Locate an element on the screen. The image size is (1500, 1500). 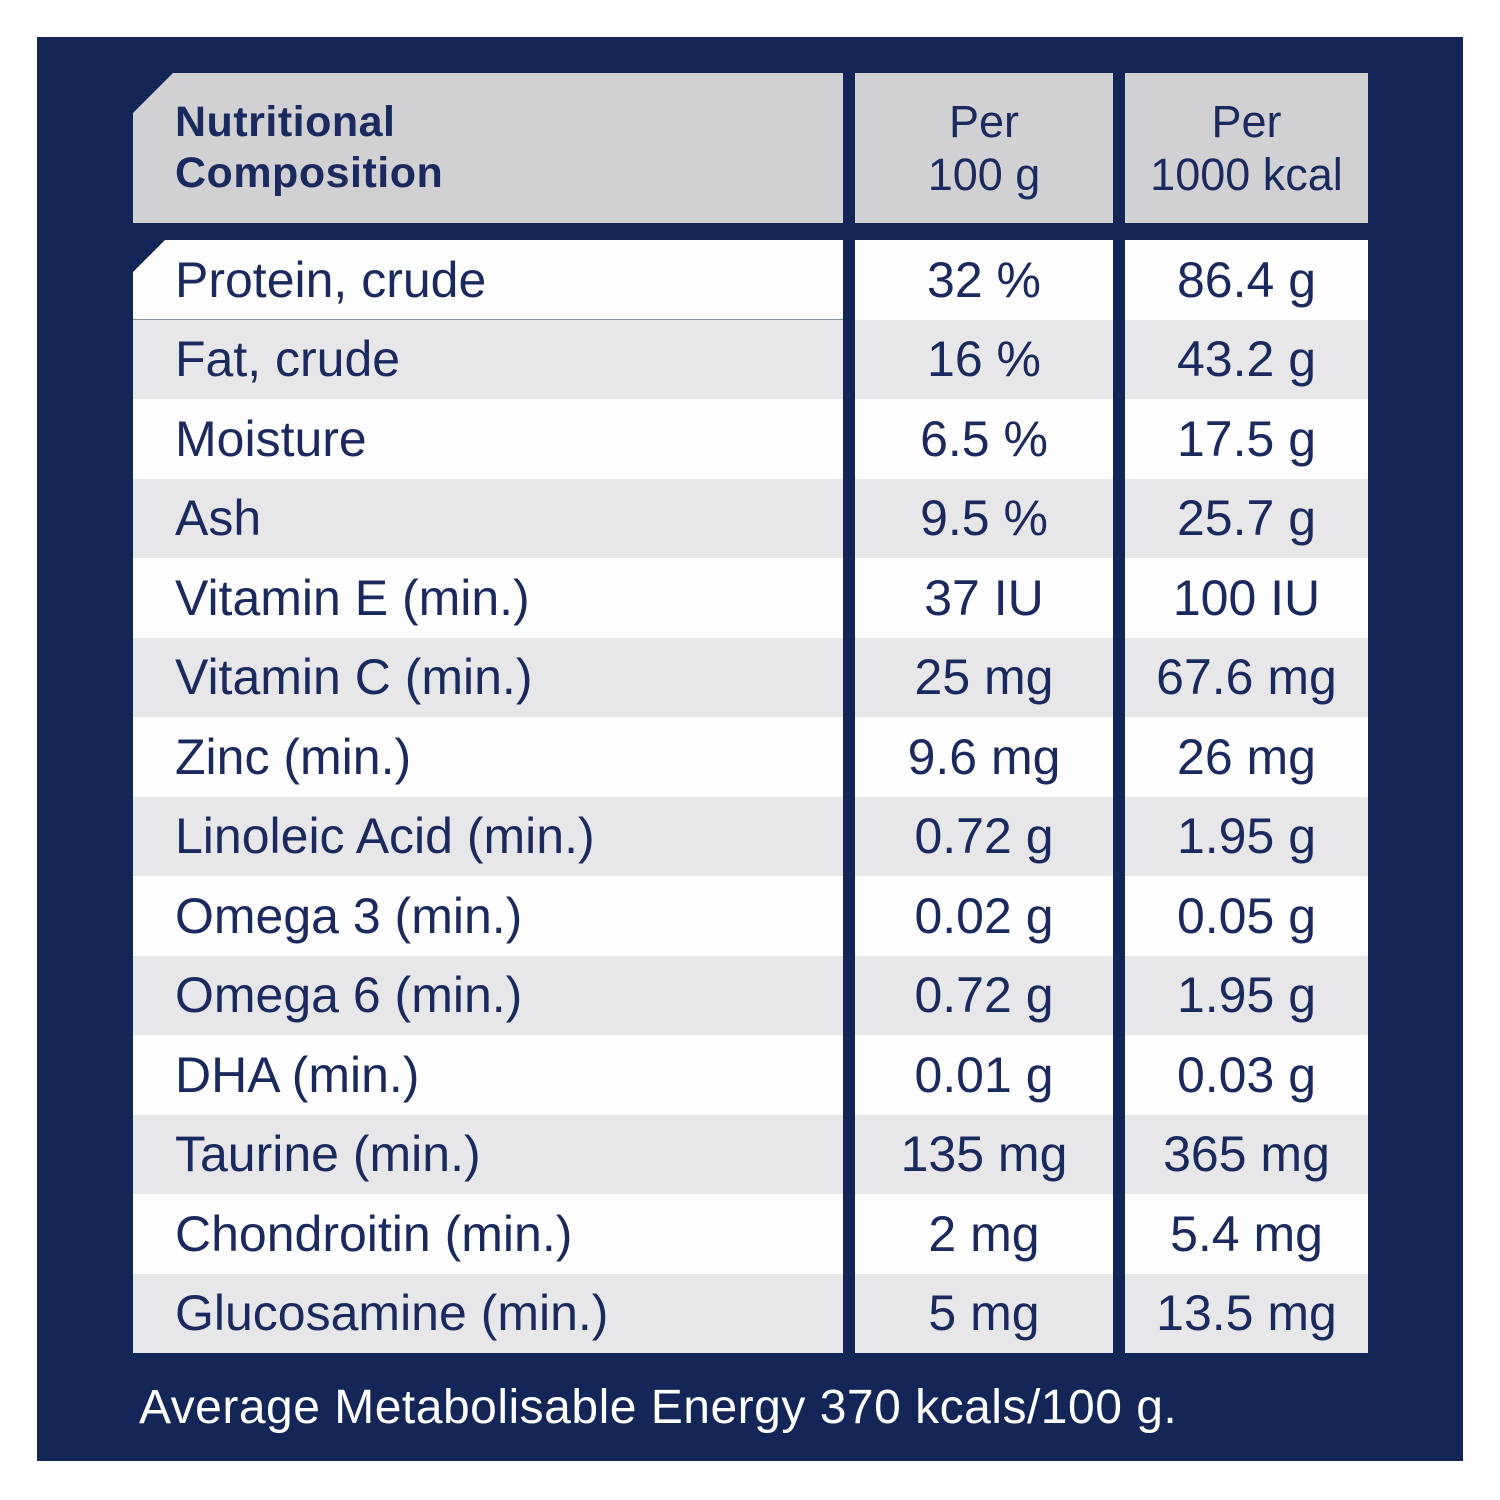
per-100g-value: 2 mg is located at coordinates (984, 1234).